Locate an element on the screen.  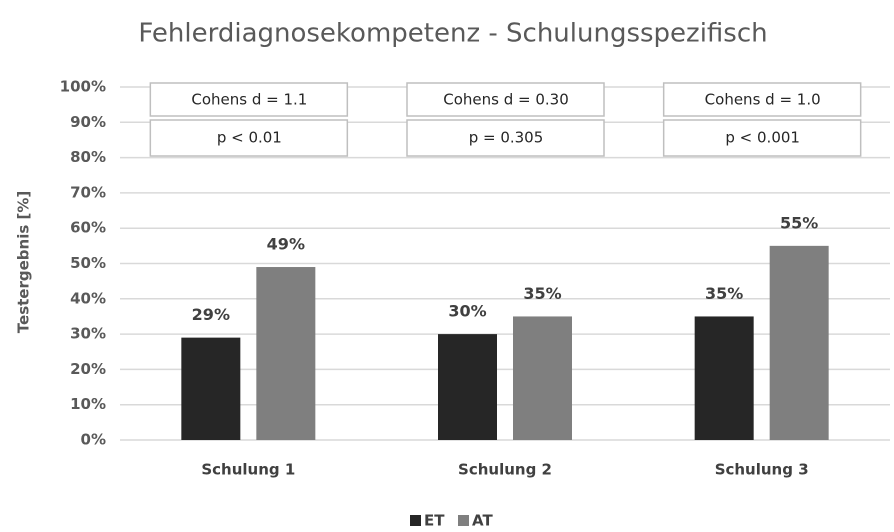
y-tick-label: 0% is located at coordinates (93, 440).